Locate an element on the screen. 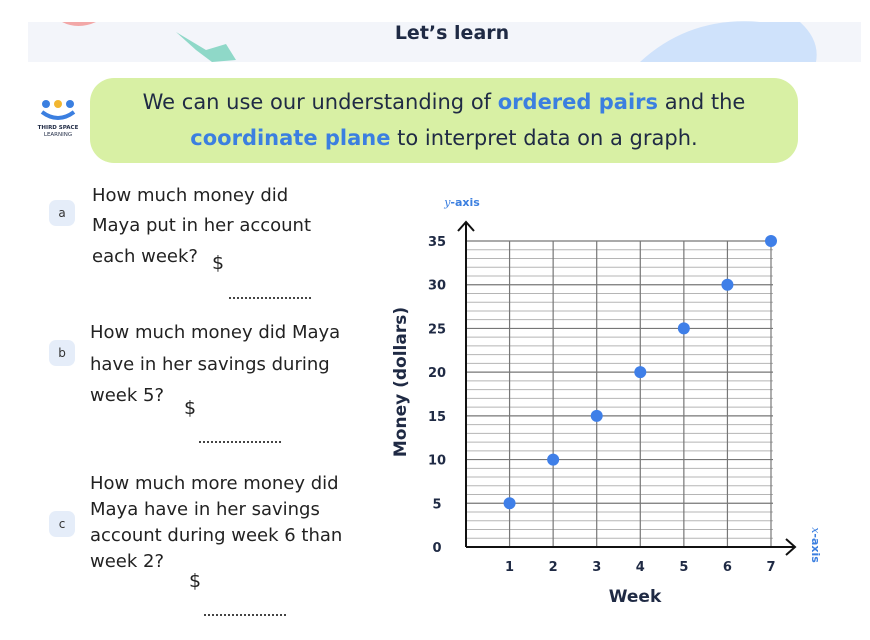 Image resolution: width=870 pixels, height=640 pixels. intro-highlight: coordinate plane is located at coordinates (290, 138).